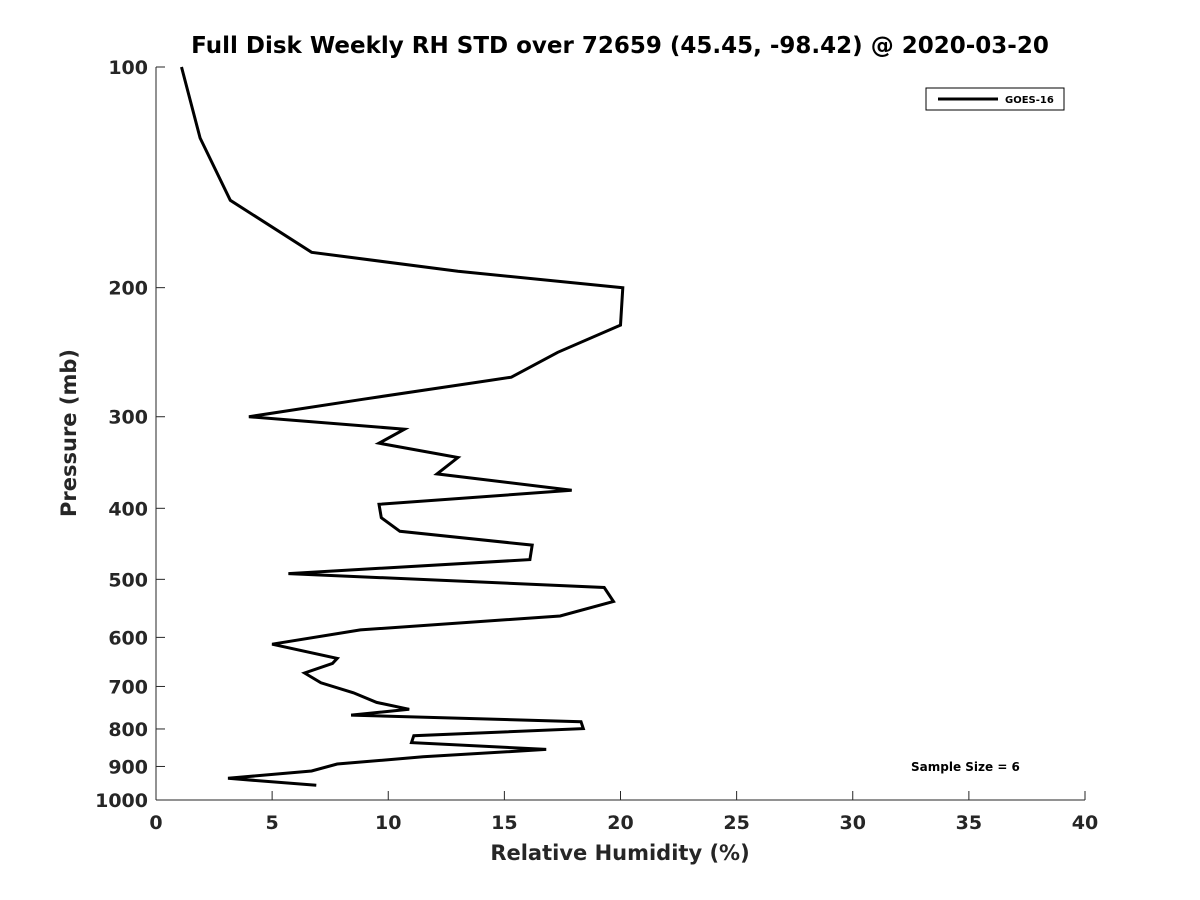 The image size is (1200, 900). Describe the element at coordinates (128, 767) in the screenshot. I see `y-tick-label: 900` at that location.